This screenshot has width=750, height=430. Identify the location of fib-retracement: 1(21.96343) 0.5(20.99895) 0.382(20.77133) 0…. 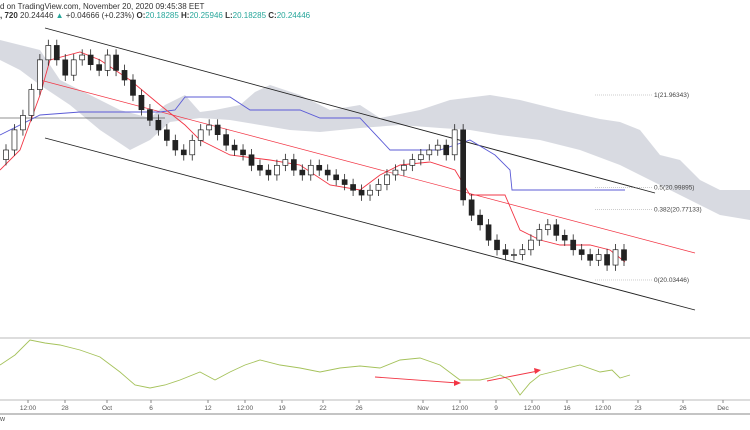
(648, 188).